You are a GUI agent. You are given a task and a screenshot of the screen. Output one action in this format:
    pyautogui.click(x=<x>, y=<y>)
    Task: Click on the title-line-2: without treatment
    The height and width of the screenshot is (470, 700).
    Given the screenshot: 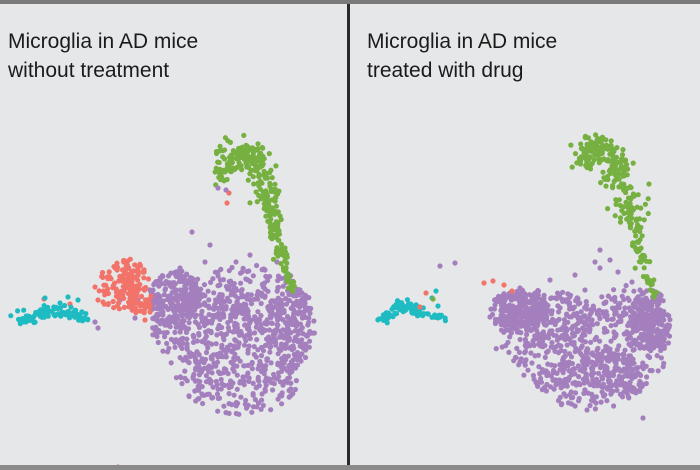 What is the action you would take?
    pyautogui.click(x=89, y=70)
    